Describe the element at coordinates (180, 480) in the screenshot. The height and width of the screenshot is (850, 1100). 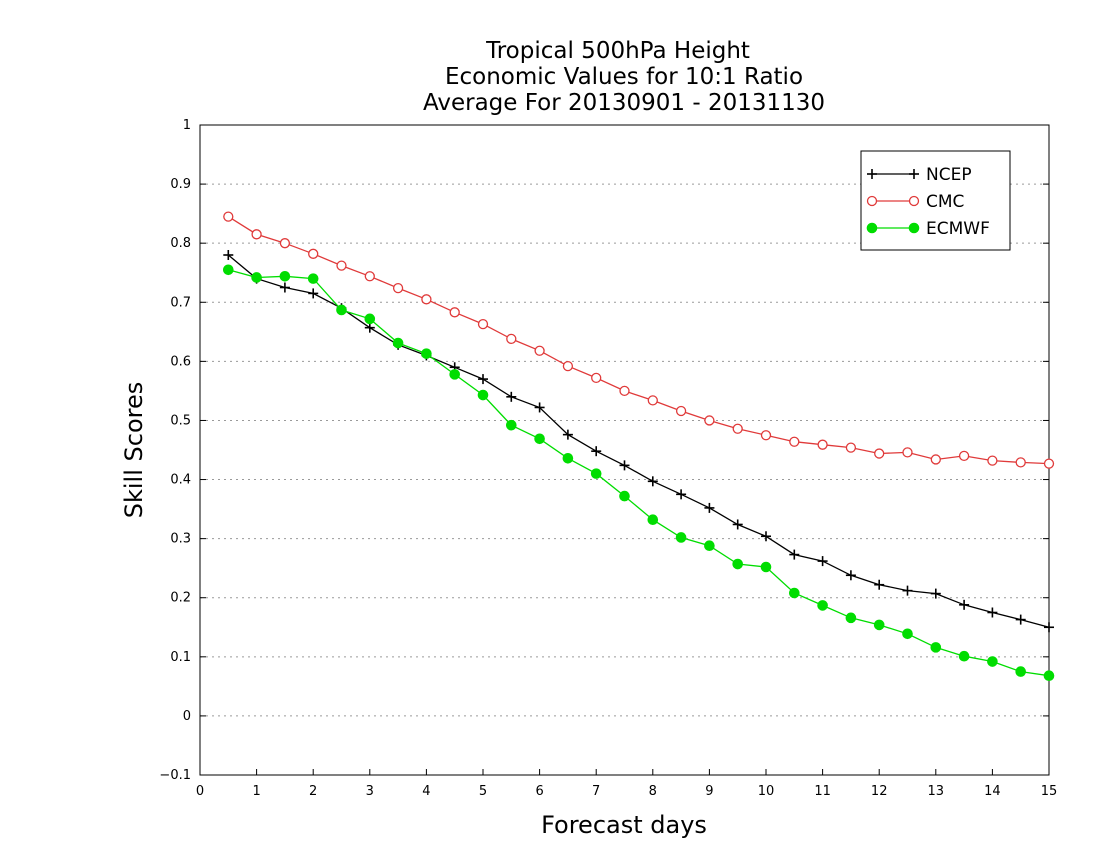
I see `y-tick-label: 0.4` at that location.